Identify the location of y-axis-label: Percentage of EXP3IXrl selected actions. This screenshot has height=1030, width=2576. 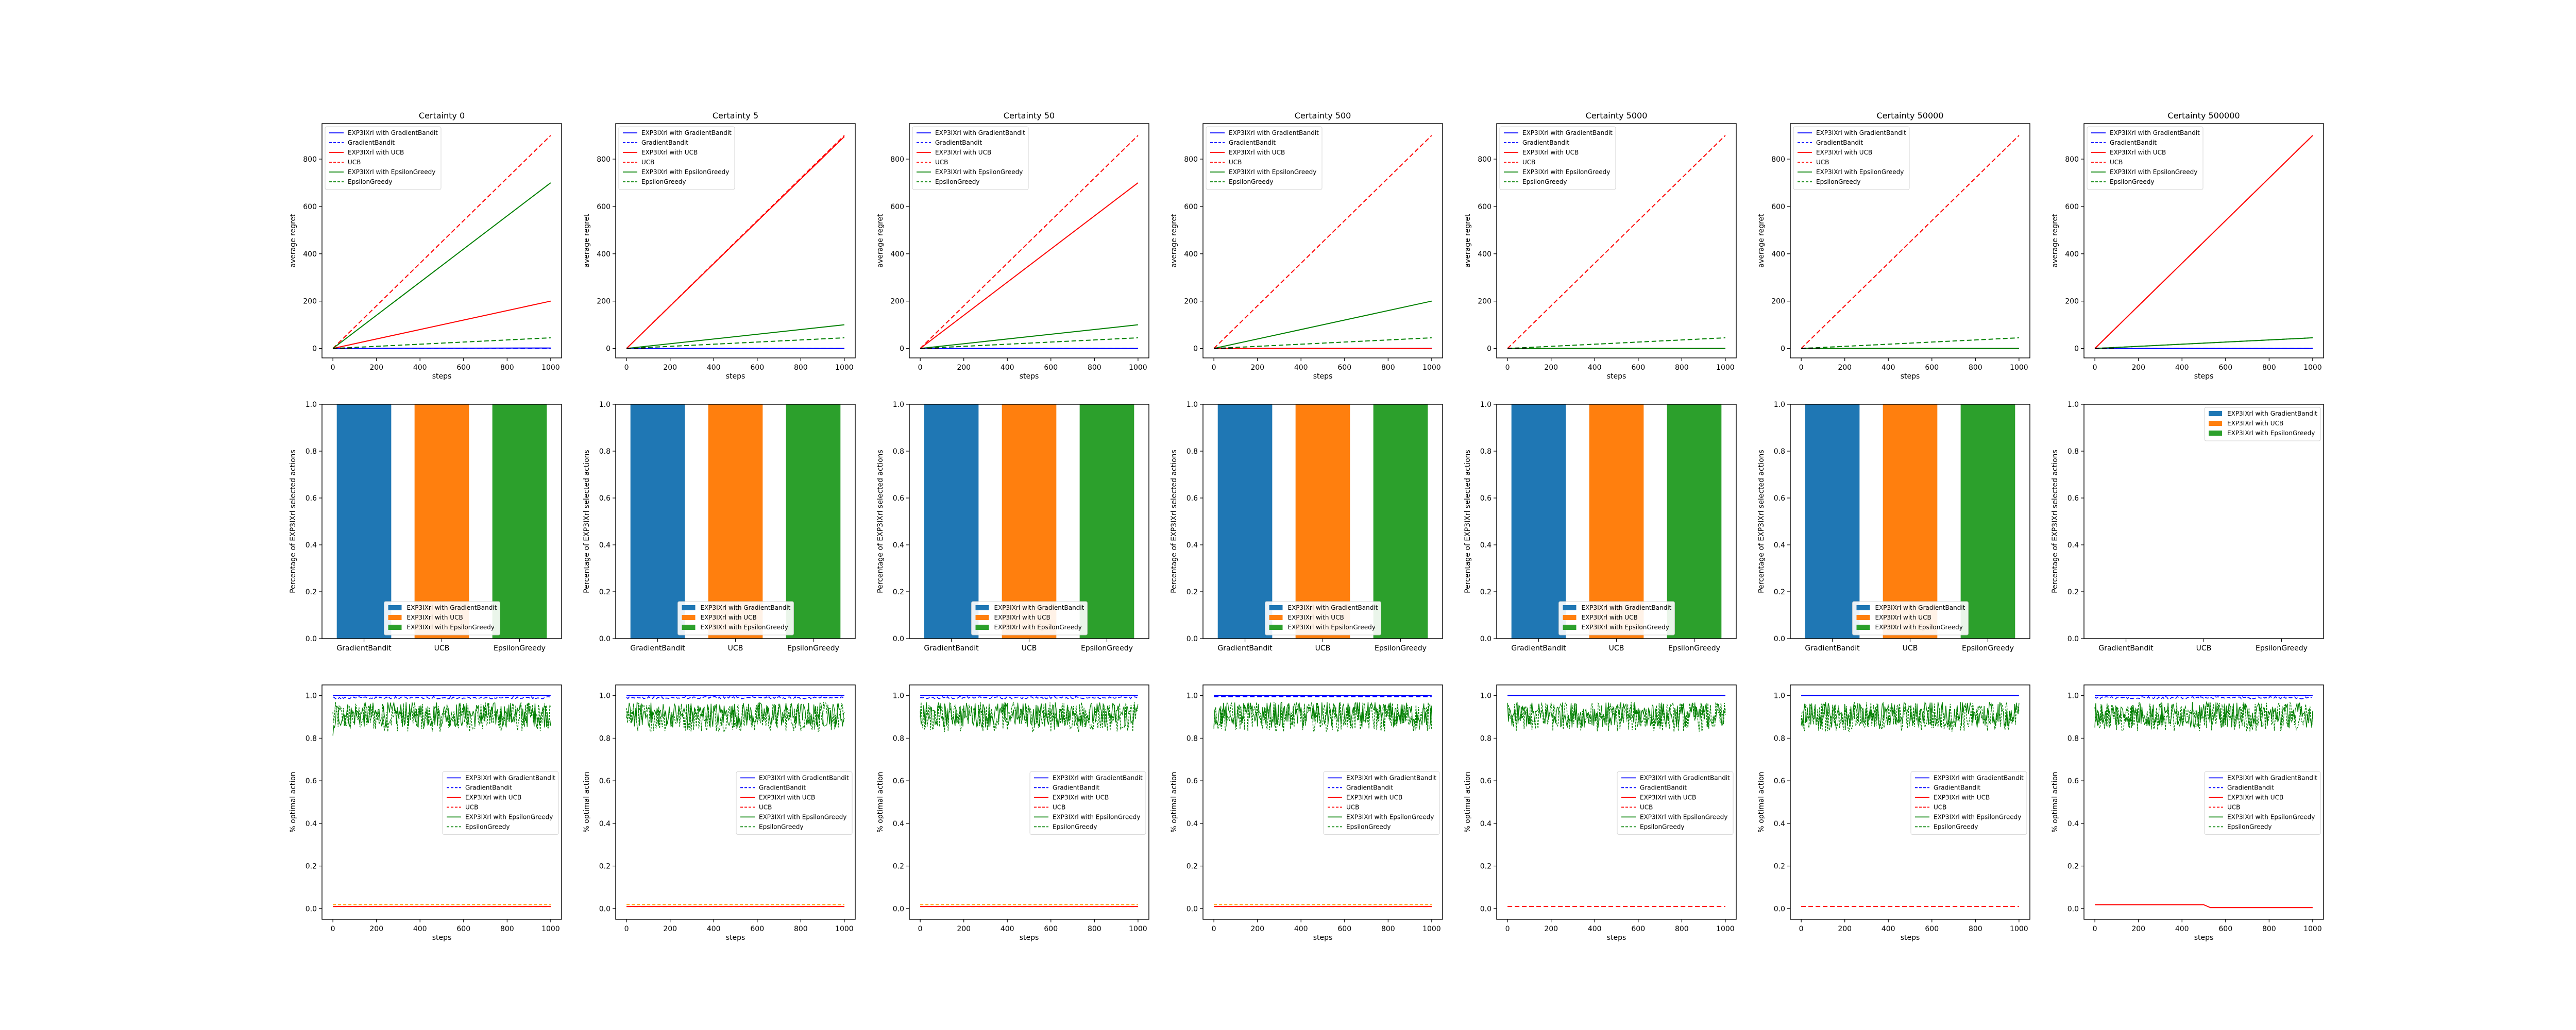
(880, 521).